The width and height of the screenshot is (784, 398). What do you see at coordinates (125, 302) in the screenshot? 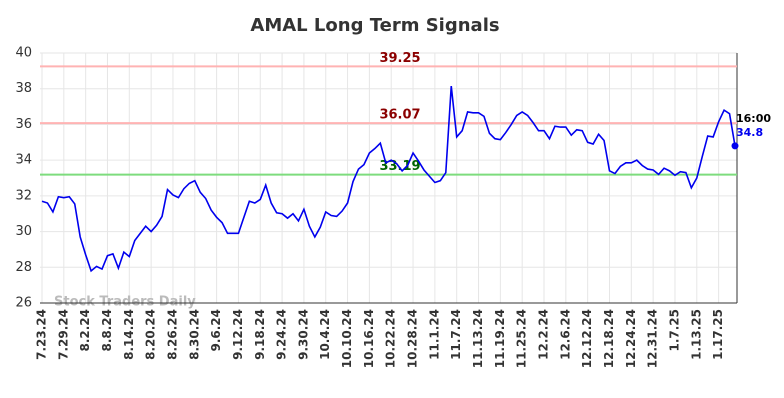
I see `watermark: Stock Traders Daily` at bounding box center [125, 302].